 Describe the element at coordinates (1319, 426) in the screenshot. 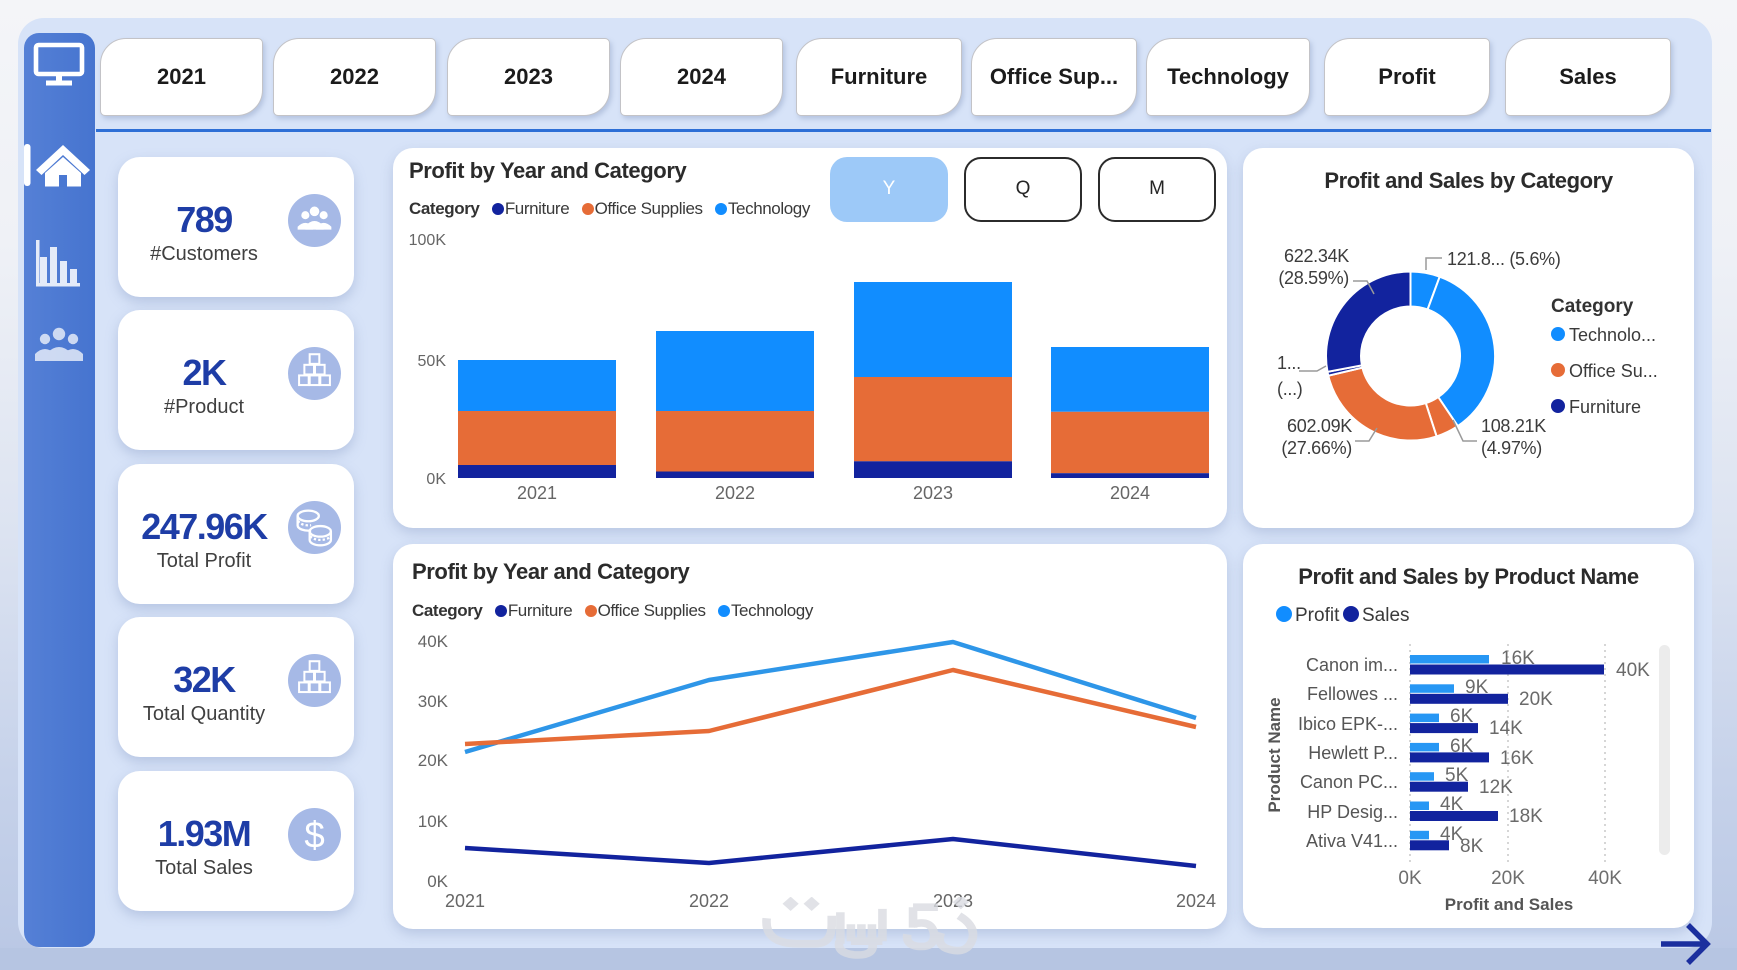

I see `svg-text: 602.09K` at that location.